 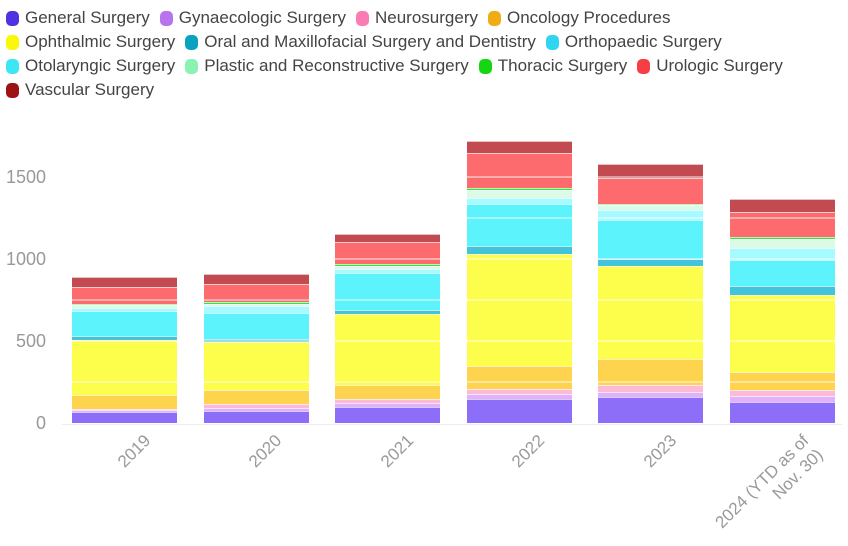 What do you see at coordinates (417, 18) in the screenshot?
I see `legend-item: Neurosurgery` at bounding box center [417, 18].